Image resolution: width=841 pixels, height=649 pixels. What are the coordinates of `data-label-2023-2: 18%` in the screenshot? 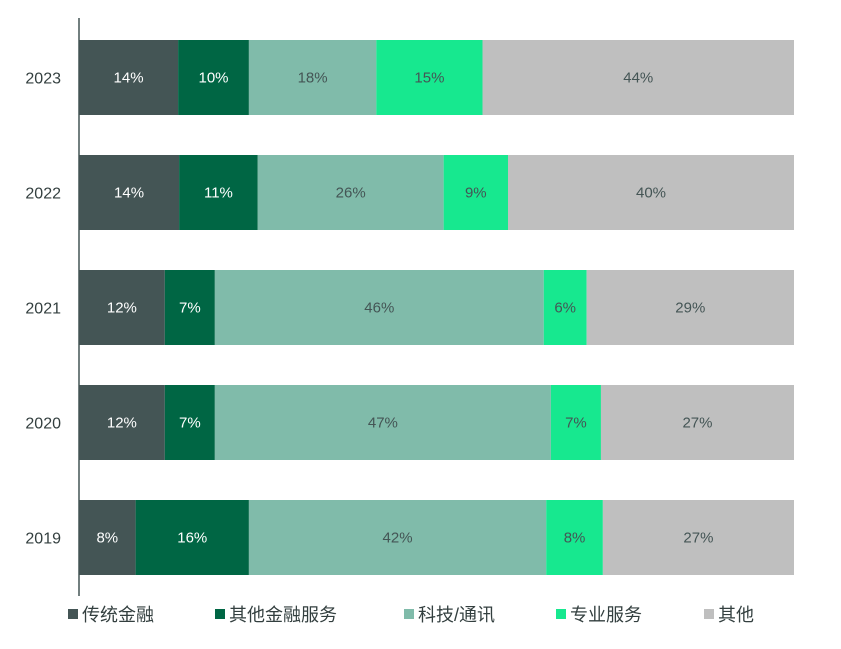 It's located at (313, 78).